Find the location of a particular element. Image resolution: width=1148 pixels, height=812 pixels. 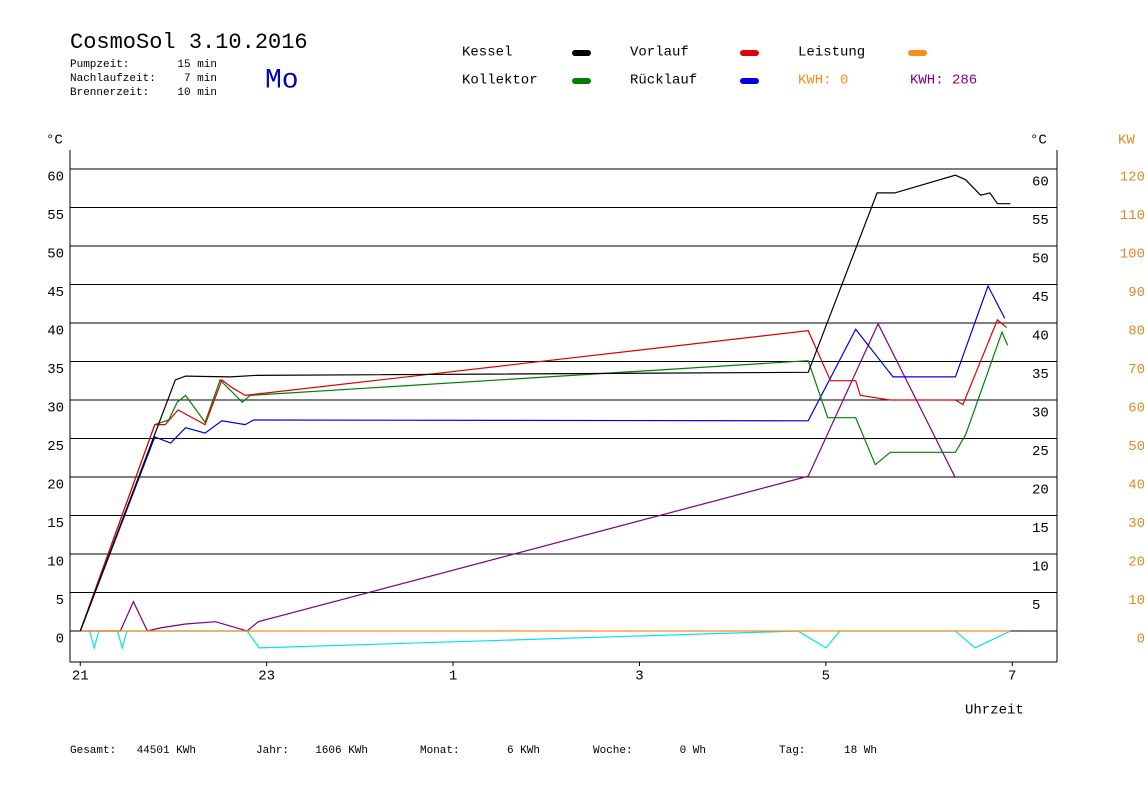

y2-label: KW is located at coordinates (1126, 141).